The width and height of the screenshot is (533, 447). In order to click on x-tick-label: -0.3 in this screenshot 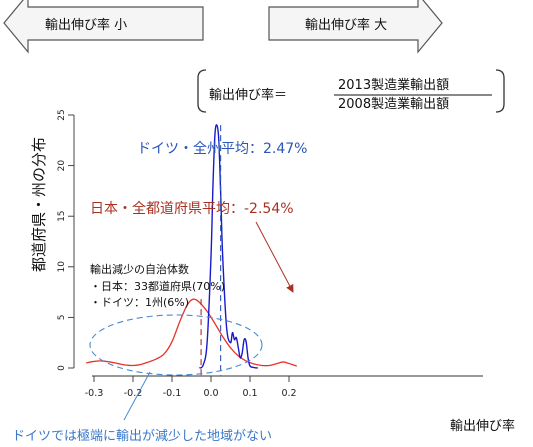, I will do `click(94, 393)`.